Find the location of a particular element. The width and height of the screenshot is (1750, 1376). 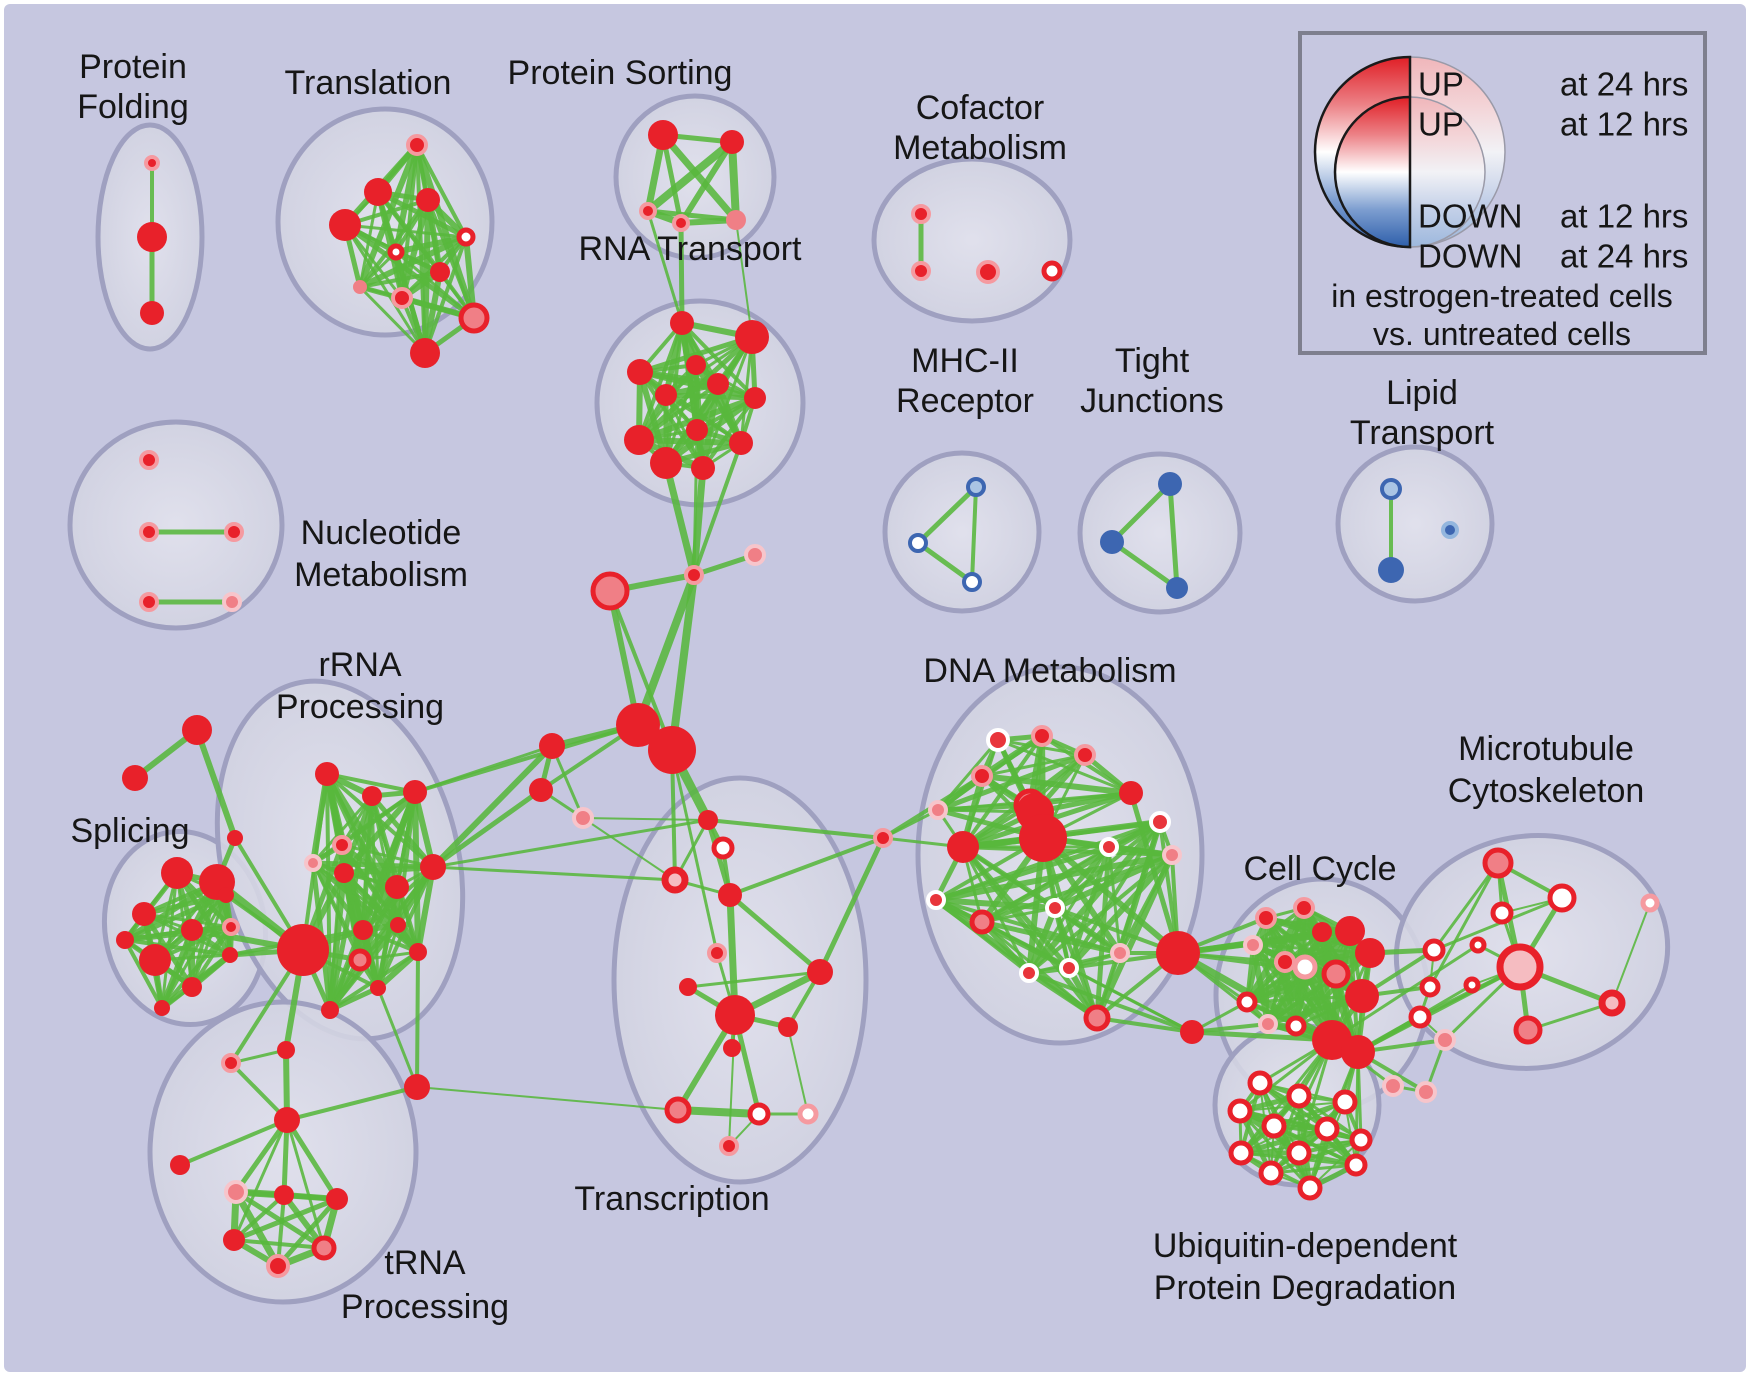

cluster-label-translation: Translation is located at coordinates (368, 83).